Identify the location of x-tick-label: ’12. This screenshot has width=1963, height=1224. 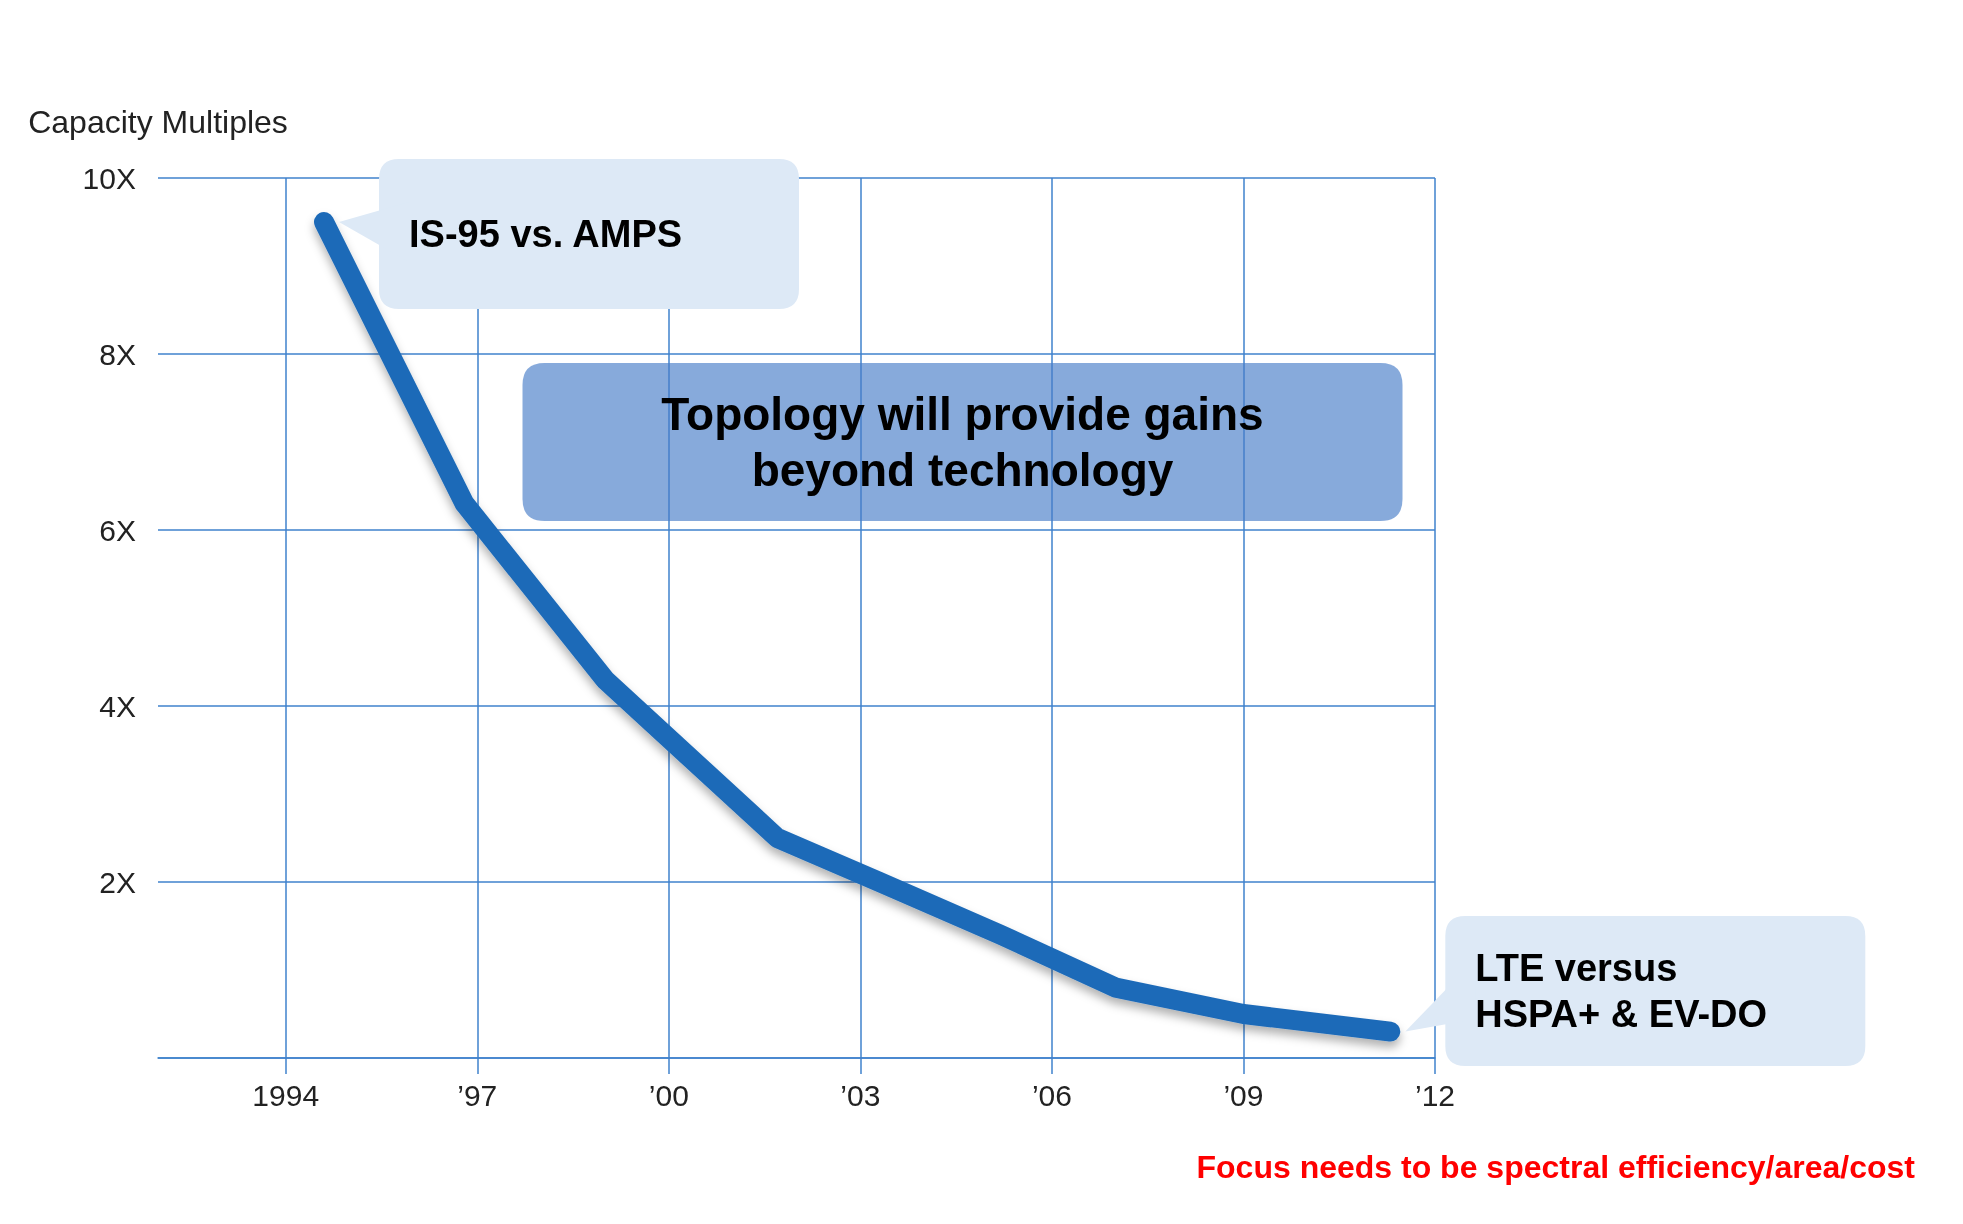
(1435, 1095).